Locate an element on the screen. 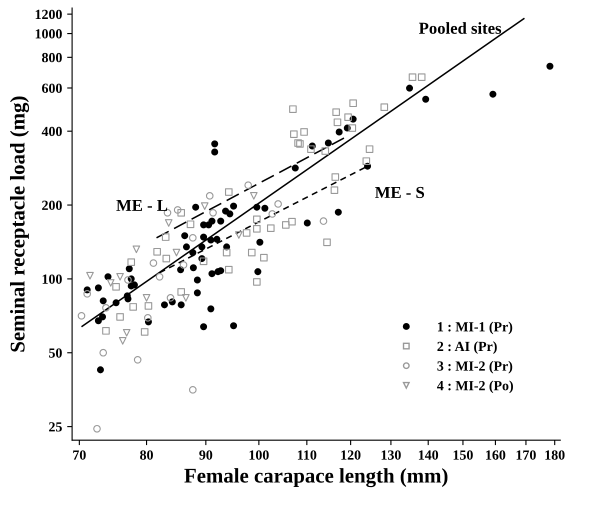 The image size is (591, 506). annotation: Pooled sites is located at coordinates (460, 28).